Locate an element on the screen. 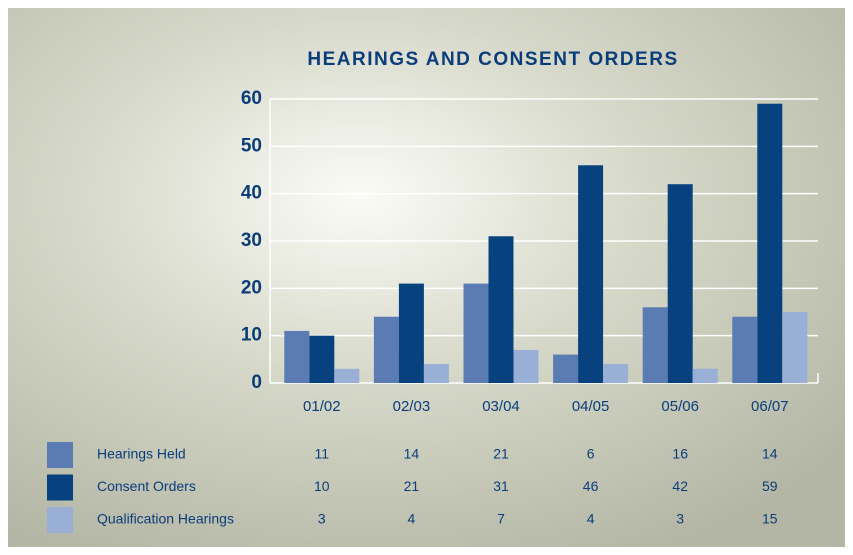 The image size is (853, 555). table-value: 46 is located at coordinates (591, 486).